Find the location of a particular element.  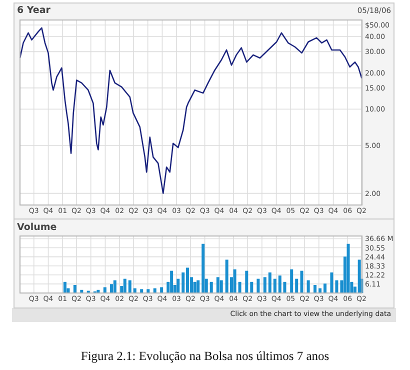

chart-title: 6 Year is located at coordinates (34, 10).